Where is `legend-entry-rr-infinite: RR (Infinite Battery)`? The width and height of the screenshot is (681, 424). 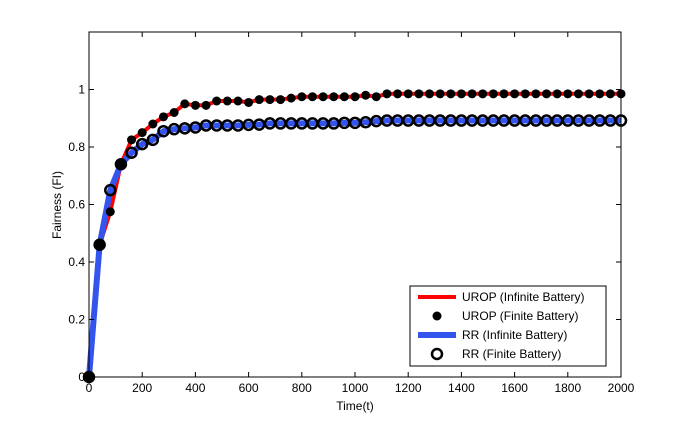 legend-entry-rr-infinite: RR (Infinite Battery) is located at coordinates (492, 335).